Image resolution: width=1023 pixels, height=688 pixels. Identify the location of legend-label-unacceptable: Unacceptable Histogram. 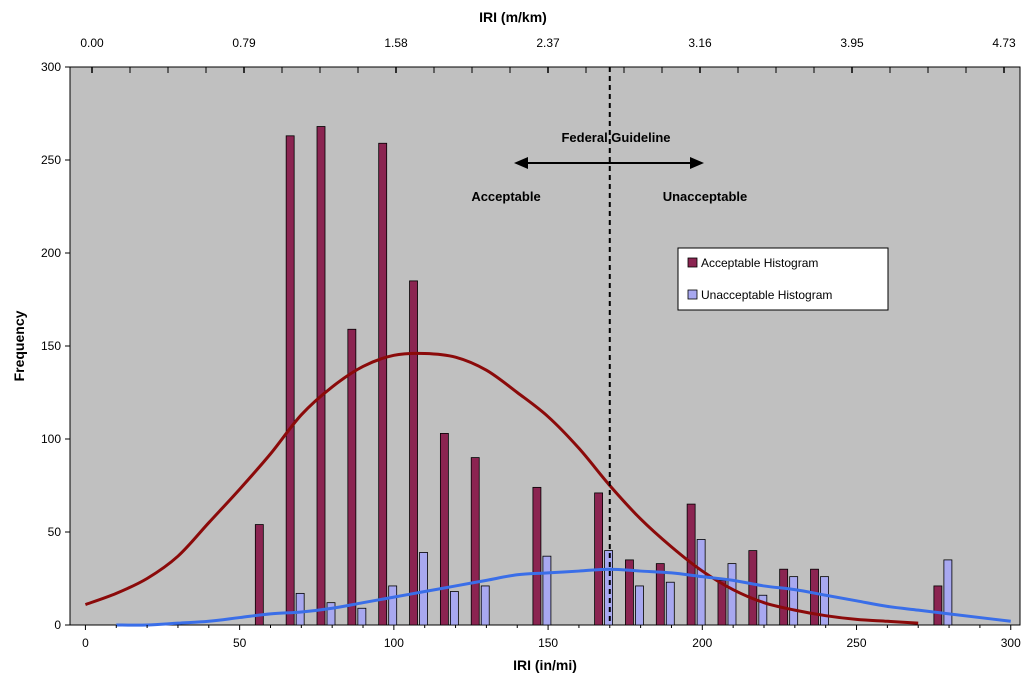
(766, 295).